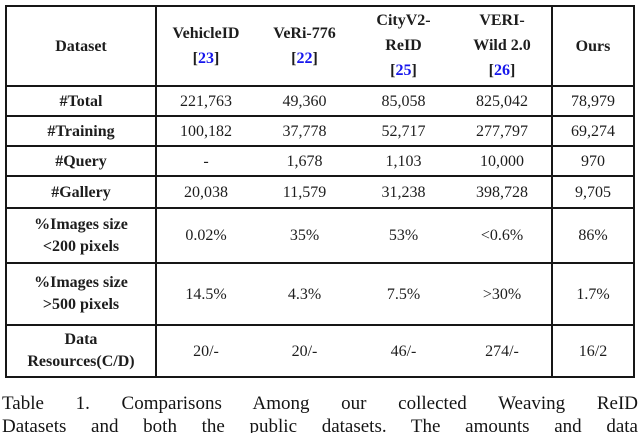  I want to click on cell-lt200-cityv2: 53%, so click(403, 236).